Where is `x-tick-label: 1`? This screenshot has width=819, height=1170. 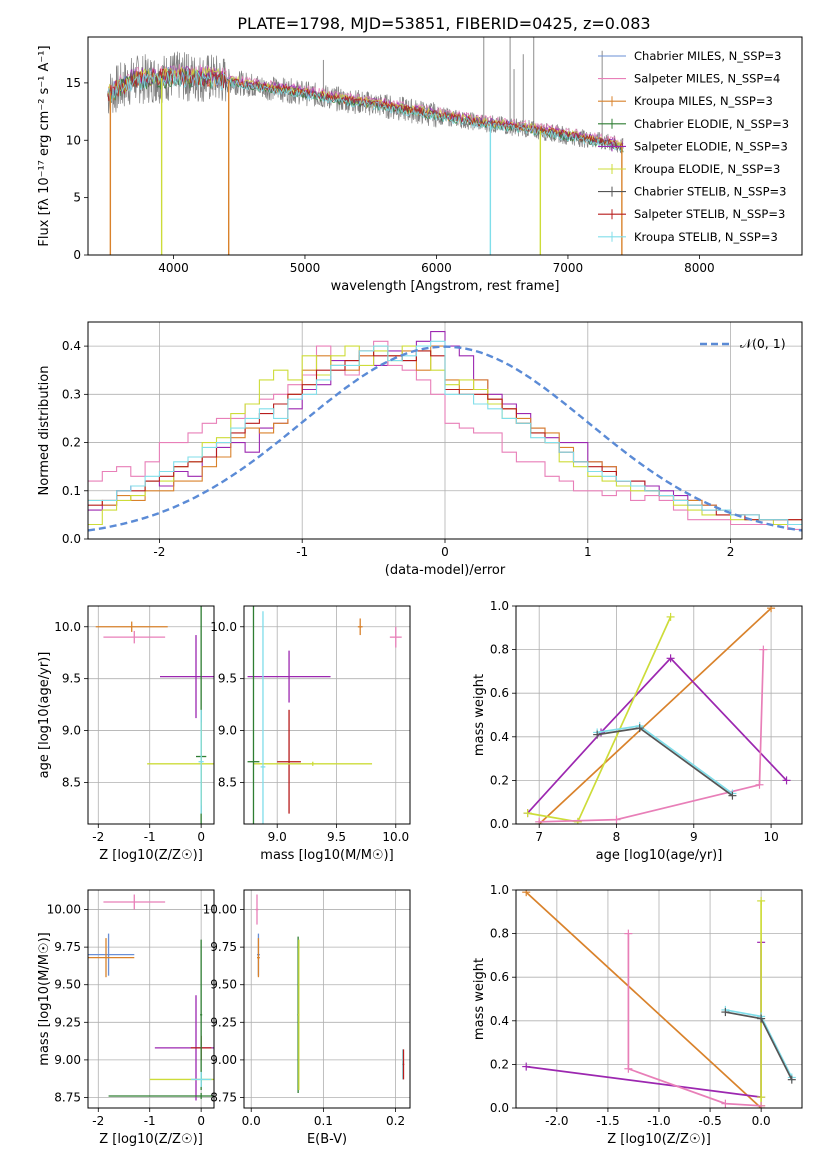 x-tick-label: 1 is located at coordinates (588, 552).